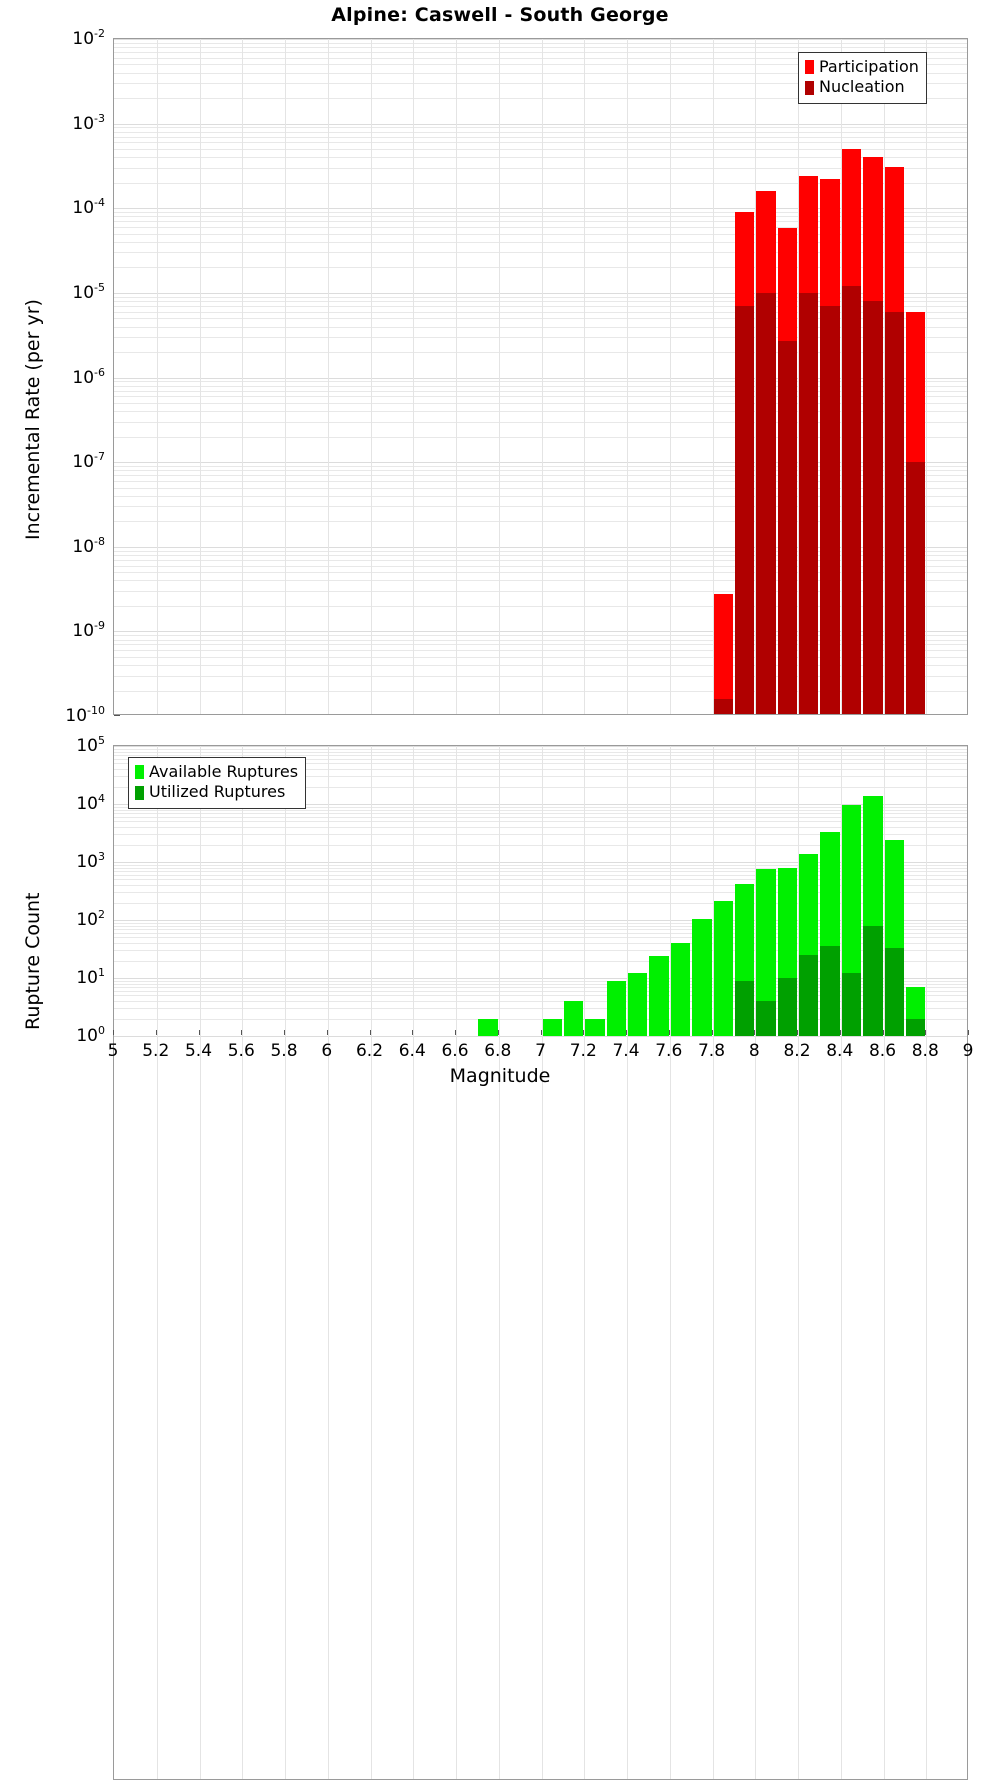 The image size is (1000, 1780). Describe the element at coordinates (216, 792) in the screenshot. I see `legend-item-utilized-ruptures: Utilized Ruptures` at that location.